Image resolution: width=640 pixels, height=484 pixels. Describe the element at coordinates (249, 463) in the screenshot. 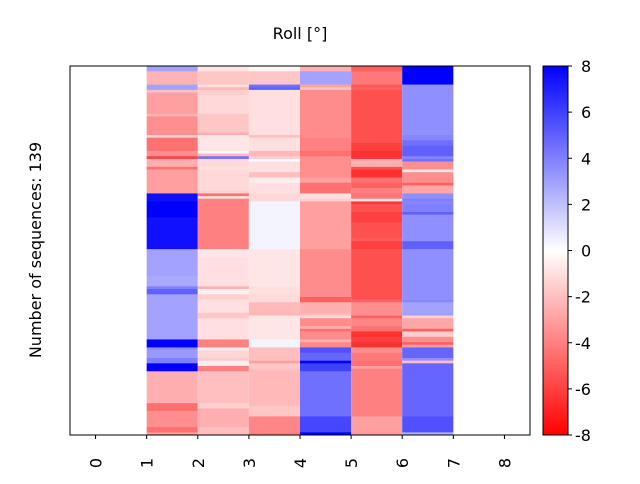

I see `x-tick-label: 3` at that location.